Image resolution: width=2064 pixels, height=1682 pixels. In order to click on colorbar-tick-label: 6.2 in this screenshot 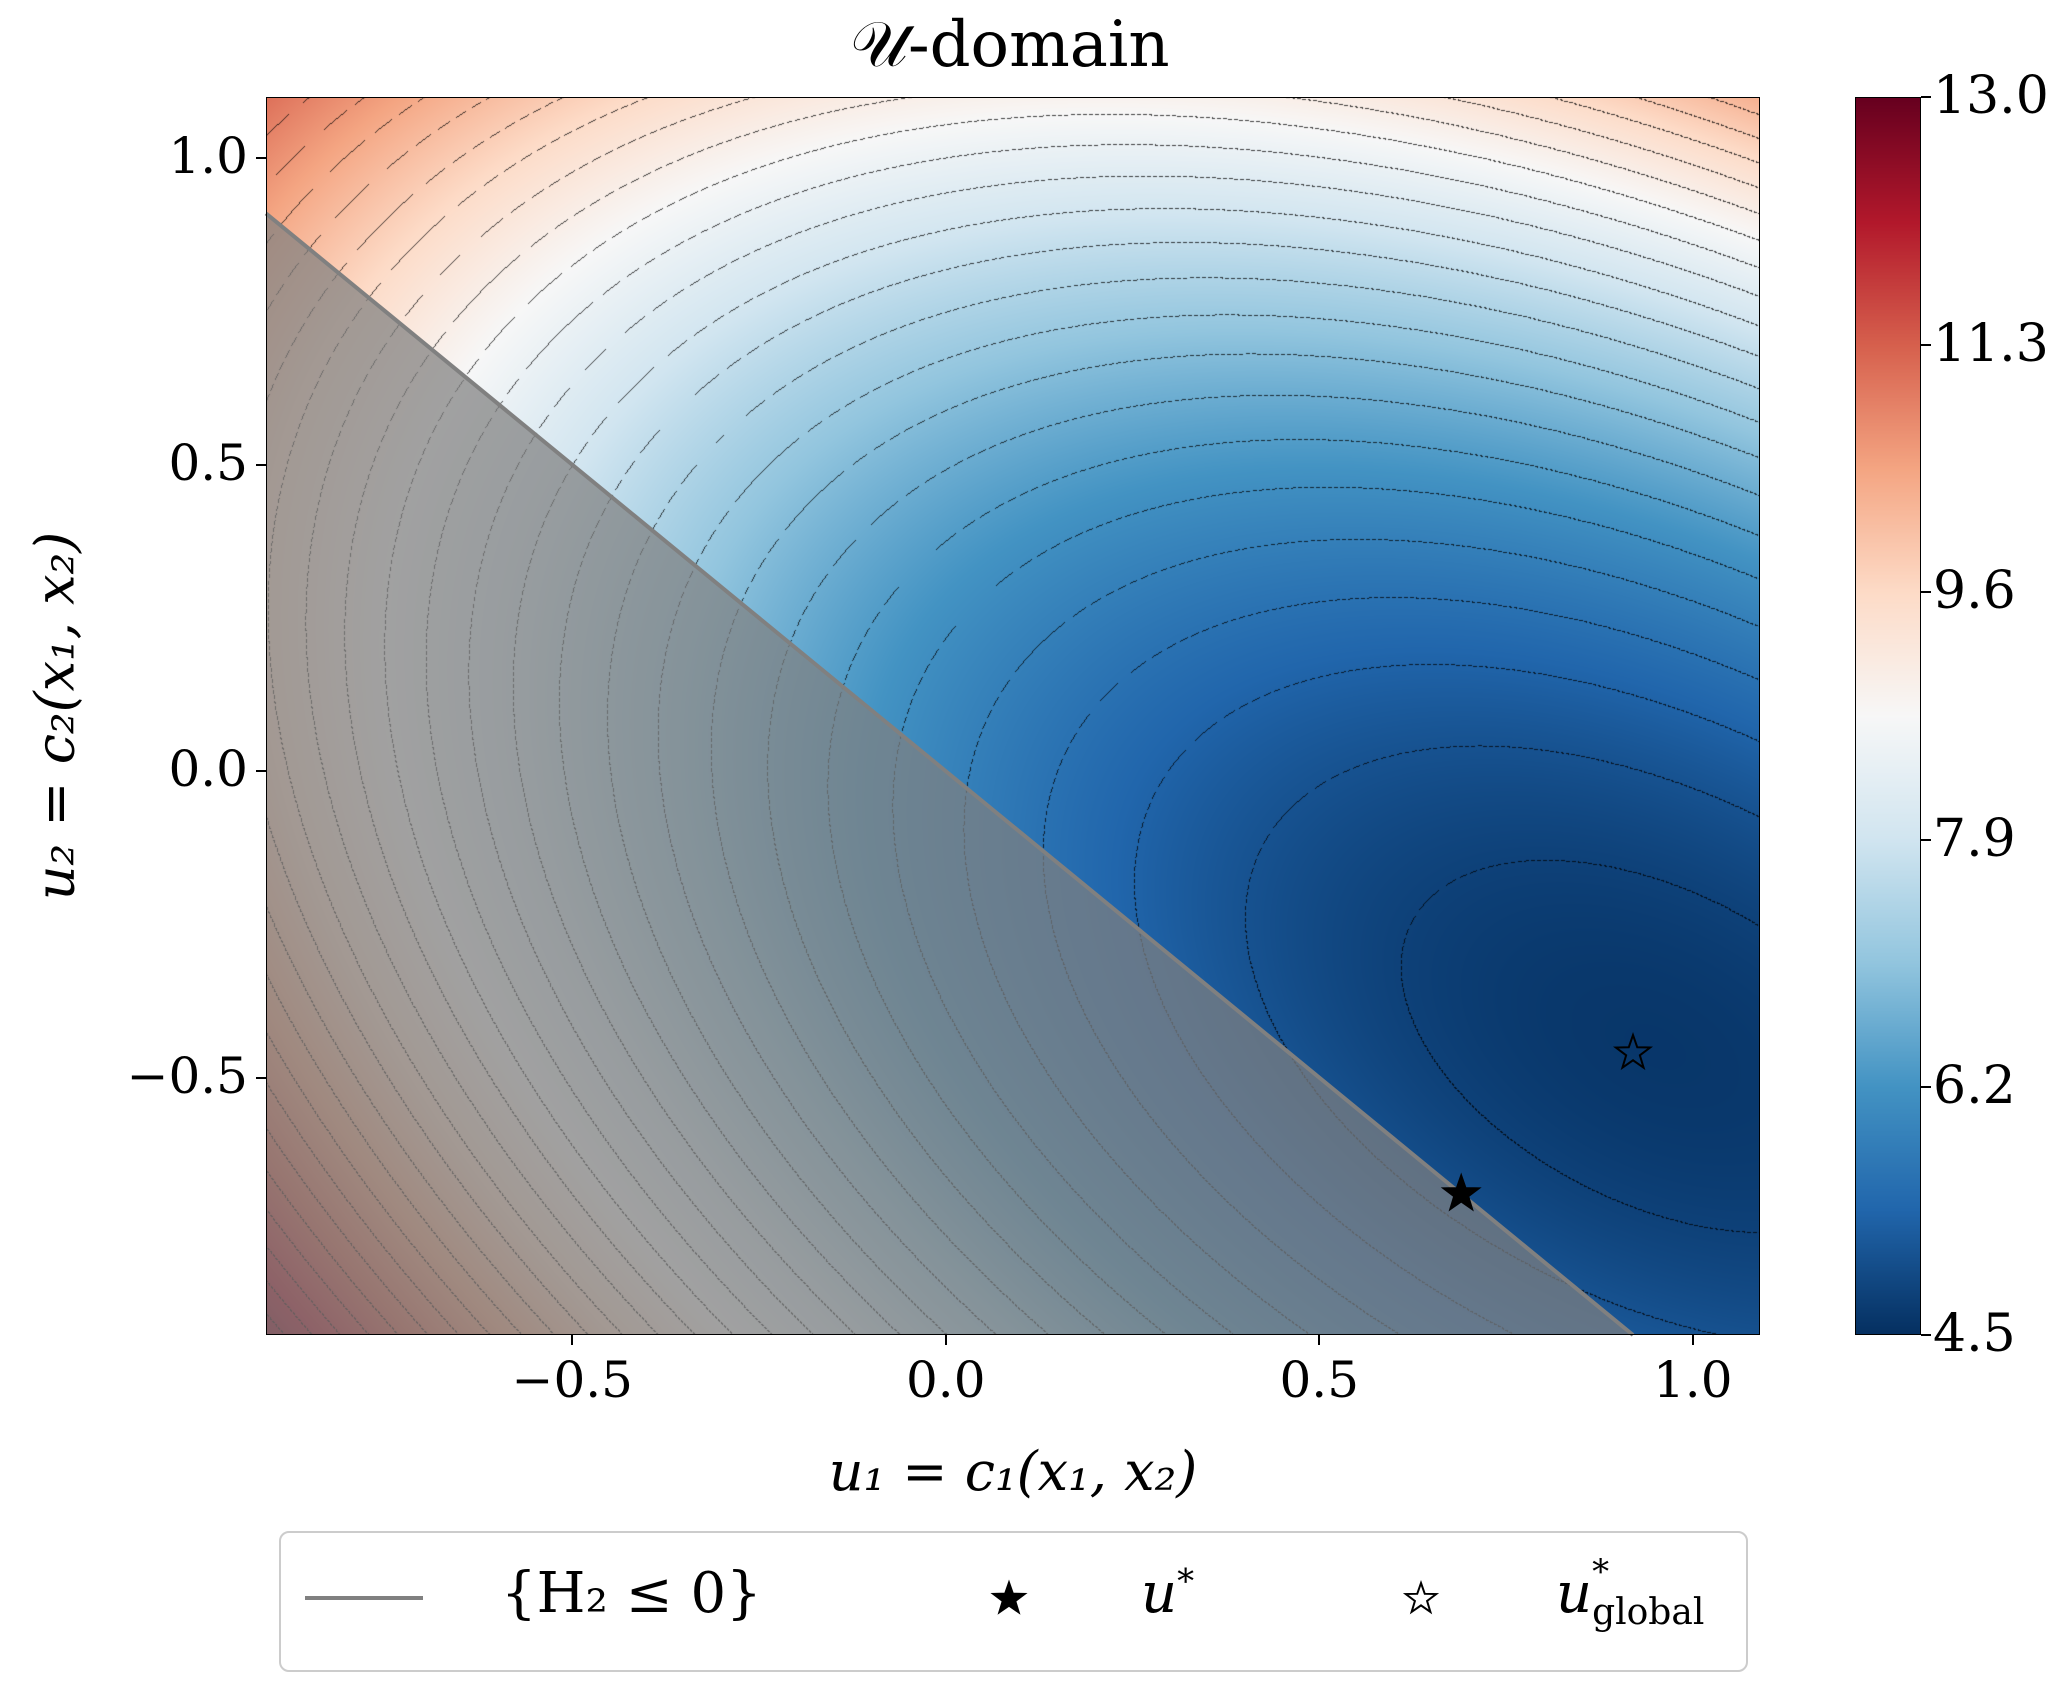, I will do `click(1974, 1086)`.